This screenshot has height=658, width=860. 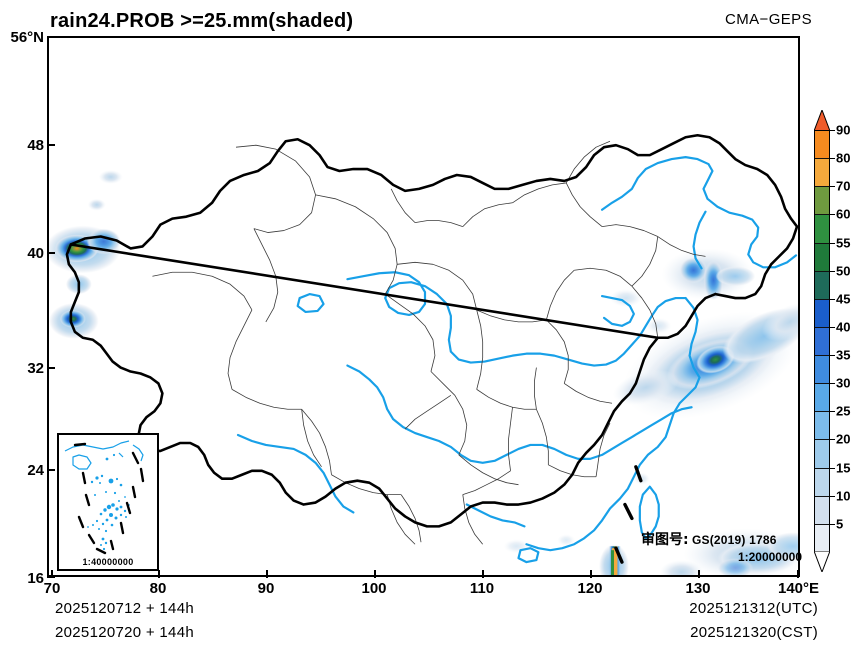 I want to click on inset-dashed-boundary, so click(x=109, y=498).